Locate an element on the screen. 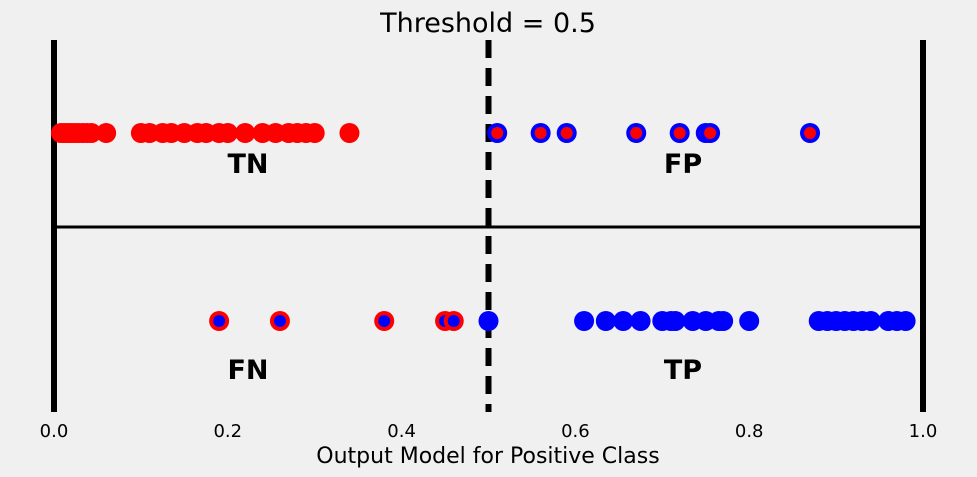 The width and height of the screenshot is (977, 477). x-tick-label: 0.2 is located at coordinates (227, 431).